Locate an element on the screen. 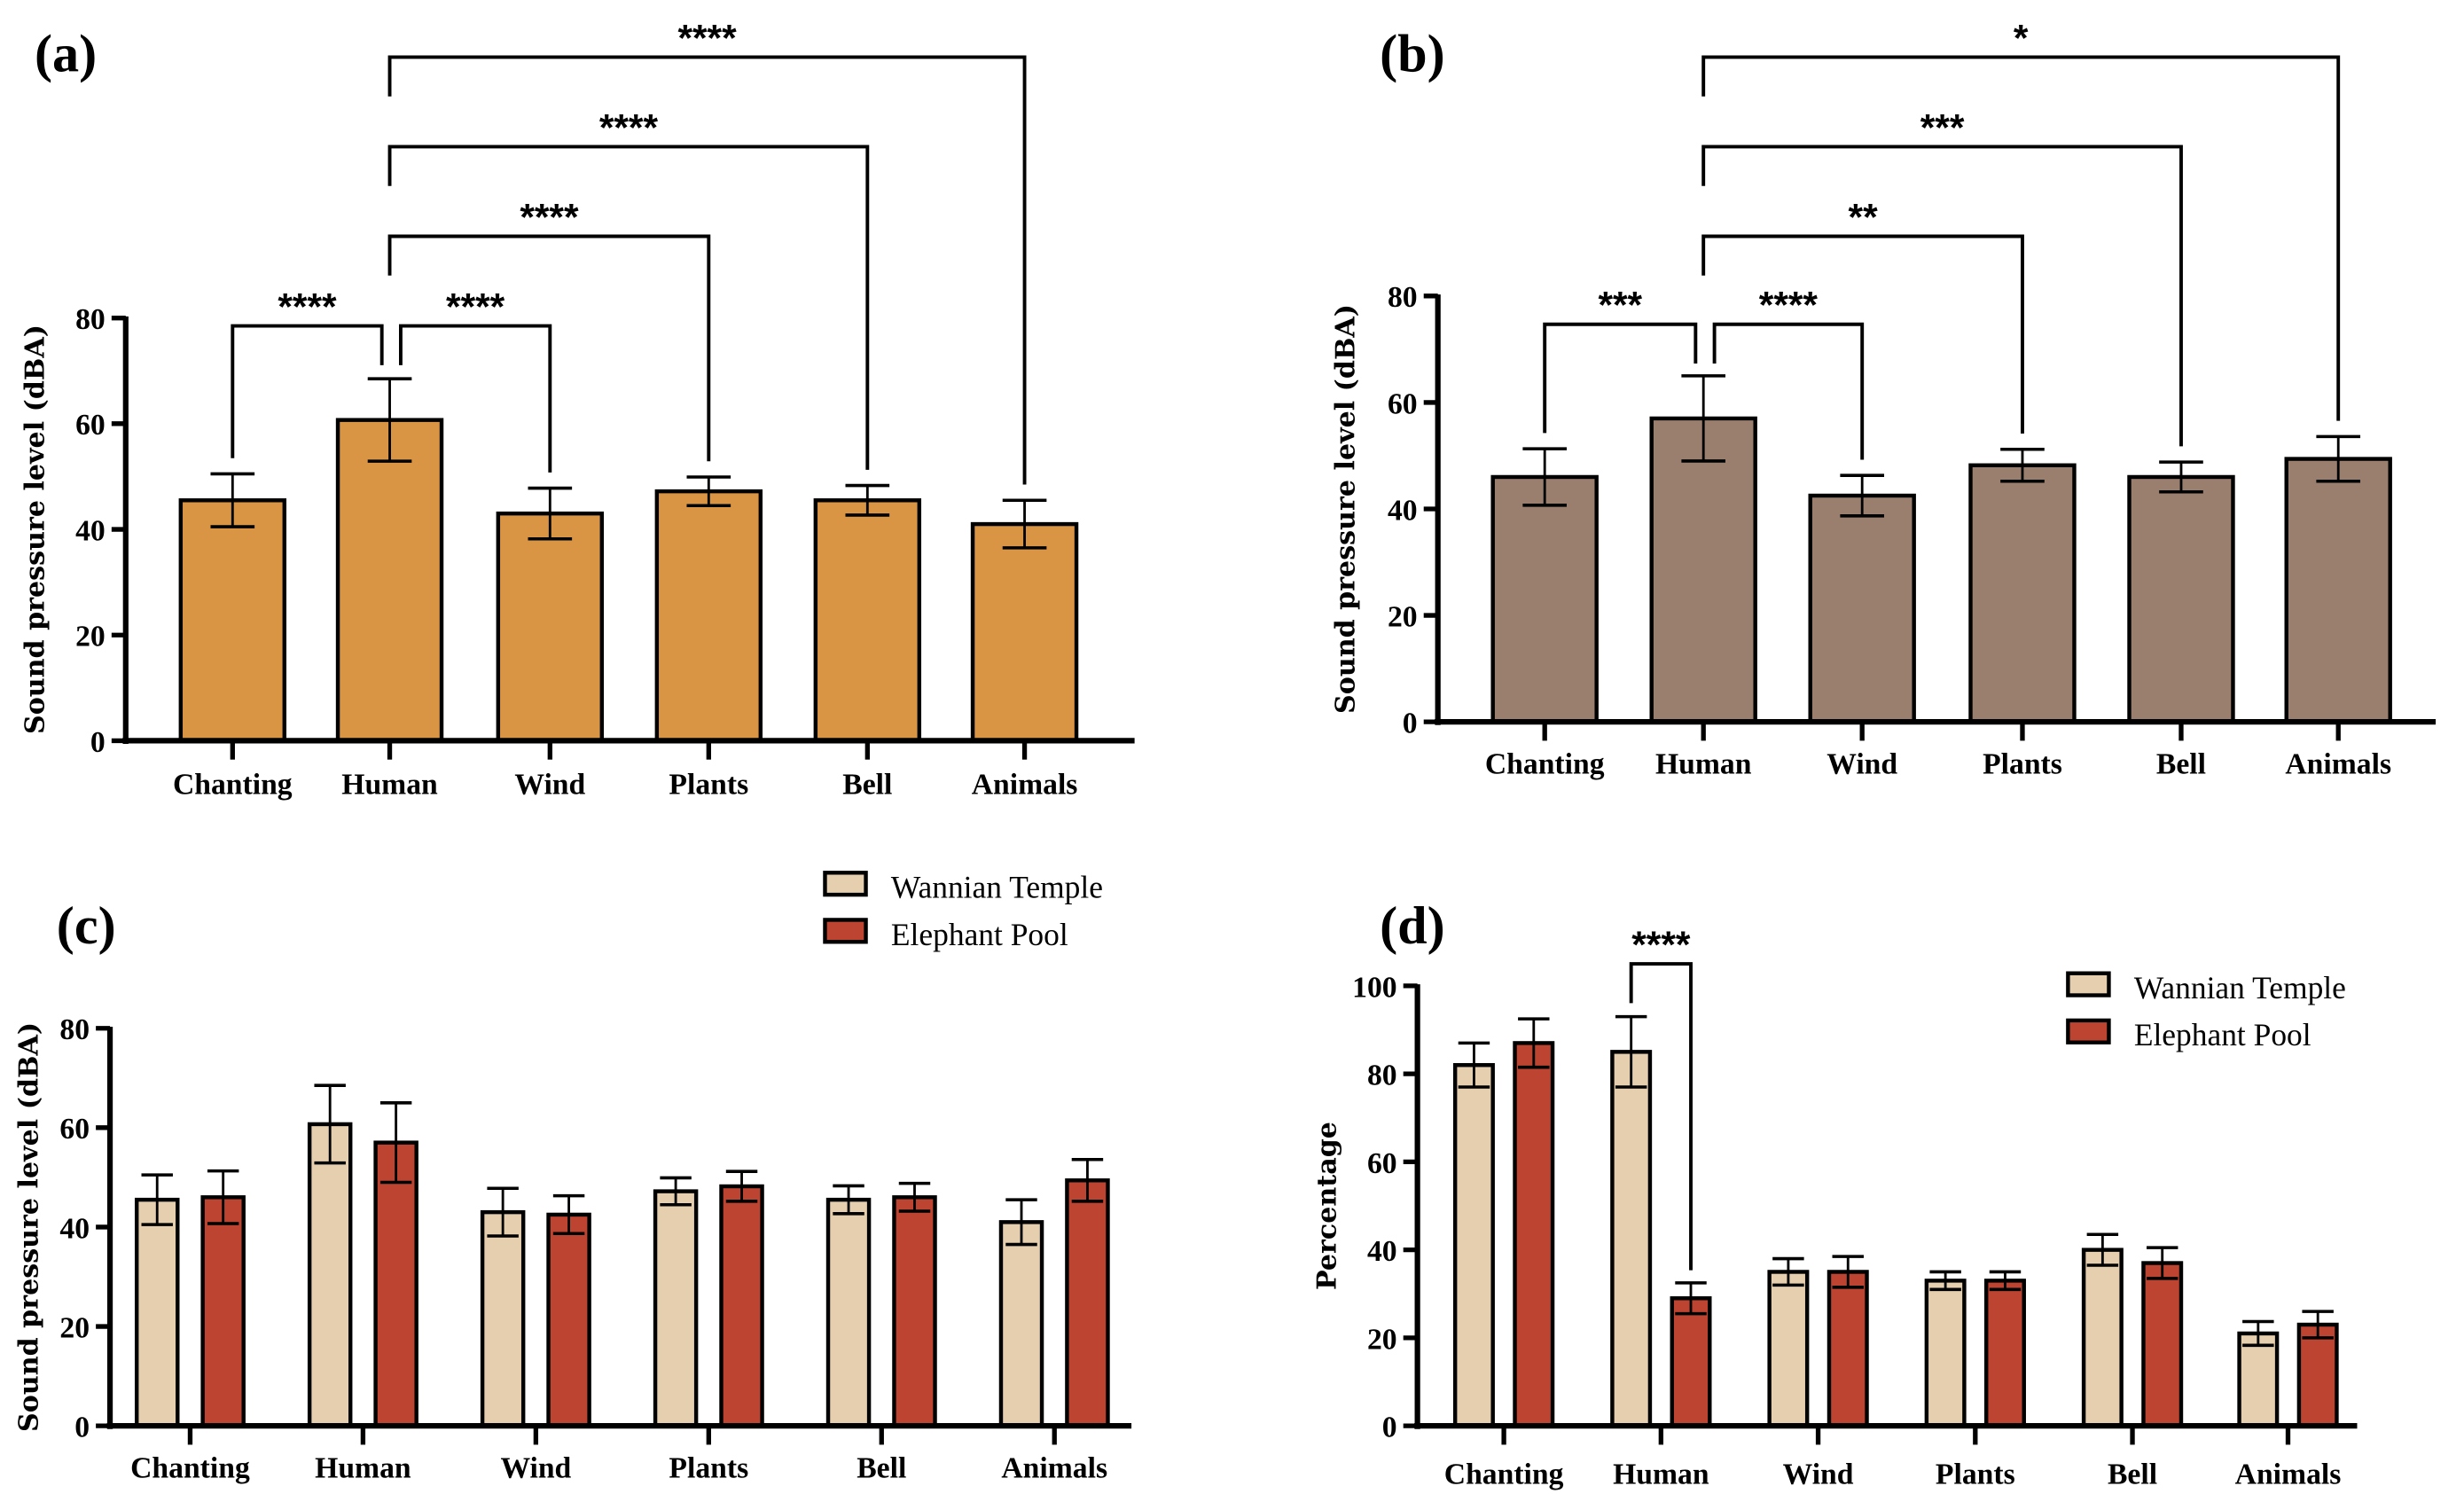  panel-label: (c) is located at coordinates (86, 926).